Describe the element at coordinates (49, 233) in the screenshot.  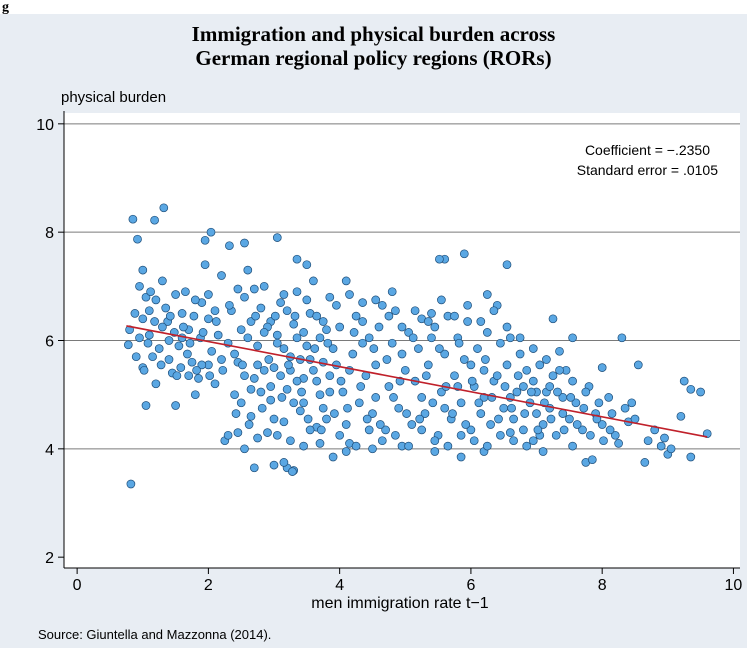
I see `y-tick-label-8: 8` at that location.